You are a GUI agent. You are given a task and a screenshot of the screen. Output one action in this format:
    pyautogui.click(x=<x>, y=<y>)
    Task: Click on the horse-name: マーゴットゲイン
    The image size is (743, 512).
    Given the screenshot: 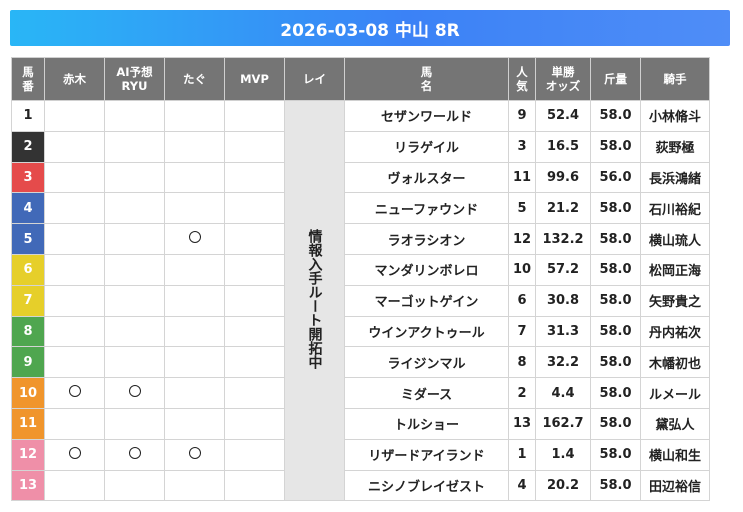 What is the action you would take?
    pyautogui.click(x=426, y=300)
    